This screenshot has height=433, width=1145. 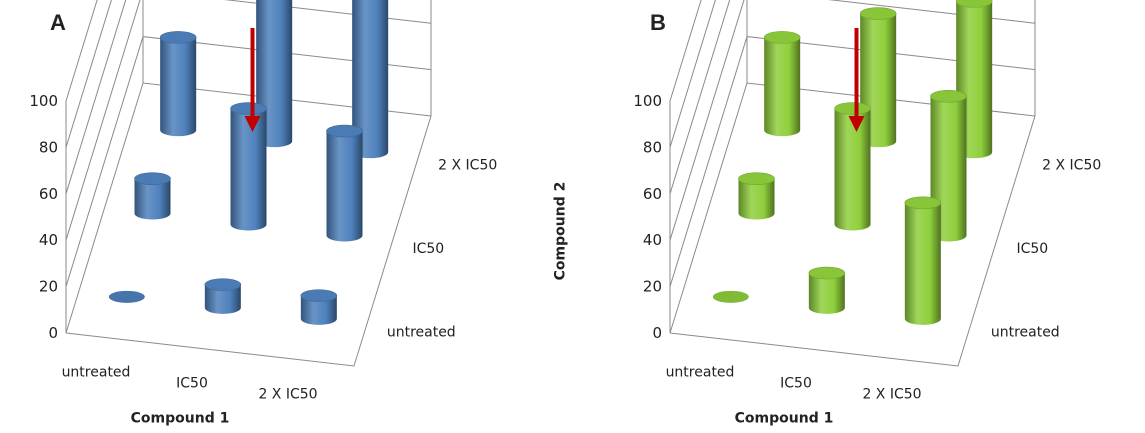 What do you see at coordinates (561, 231) in the screenshot?
I see `z-axis-title: Compound 2` at bounding box center [561, 231].